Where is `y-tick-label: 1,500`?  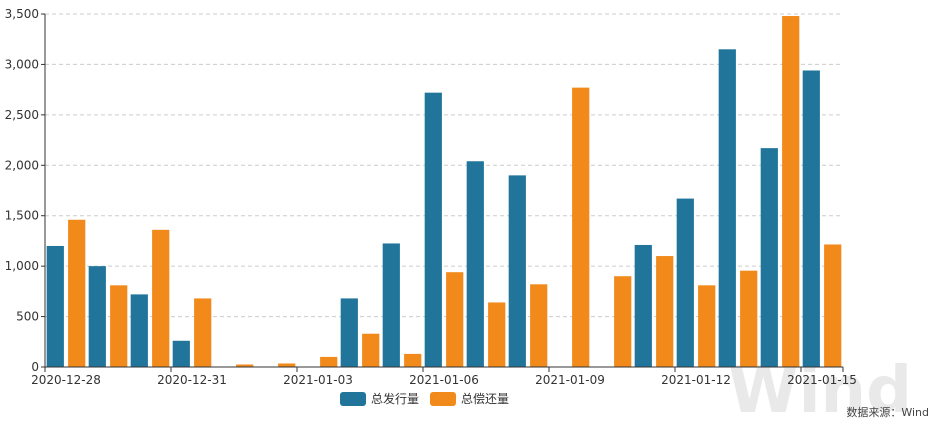
y-tick-label: 1,500 is located at coordinates (22, 216).